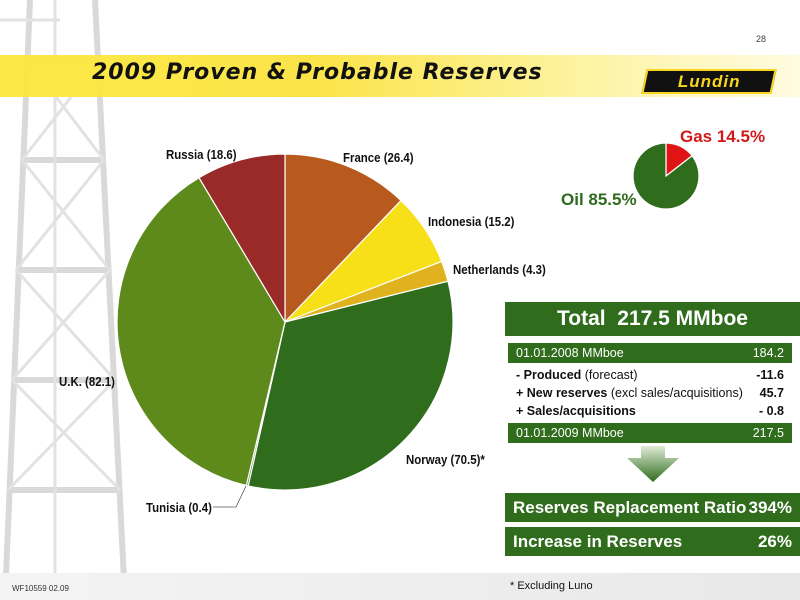 Image resolution: width=800 pixels, height=600 pixels. Describe the element at coordinates (562, 392) in the screenshot. I see `new-reserves-label: + New reserves` at that location.